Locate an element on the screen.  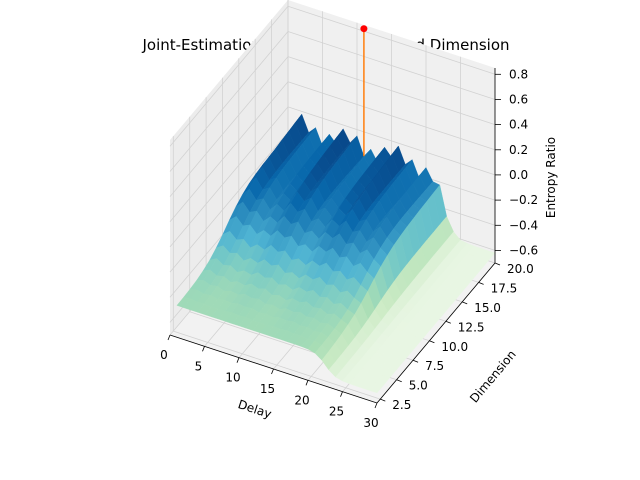
y-tick-label: 2.5 is located at coordinates (401, 405).